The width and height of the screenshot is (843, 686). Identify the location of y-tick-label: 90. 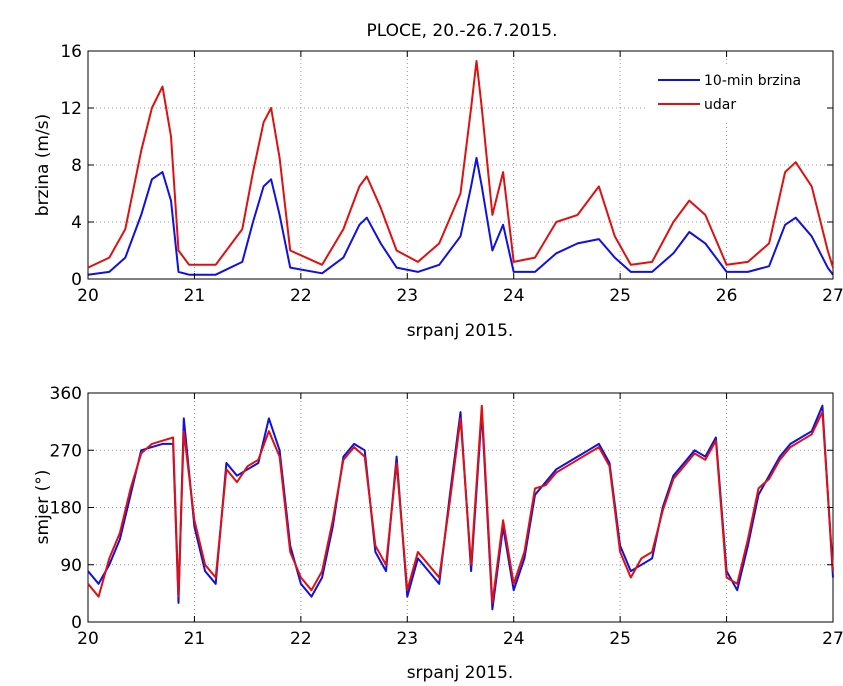
(71, 566).